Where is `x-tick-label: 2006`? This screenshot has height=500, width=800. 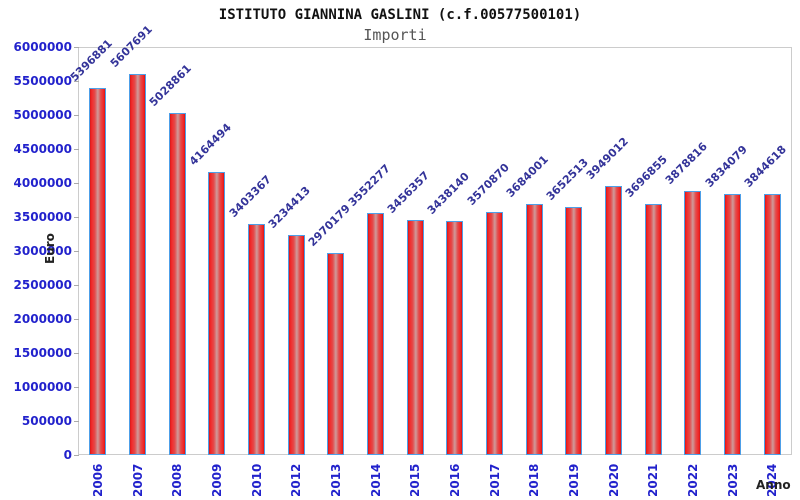
x-tick-label: 2006 is located at coordinates (97, 480).